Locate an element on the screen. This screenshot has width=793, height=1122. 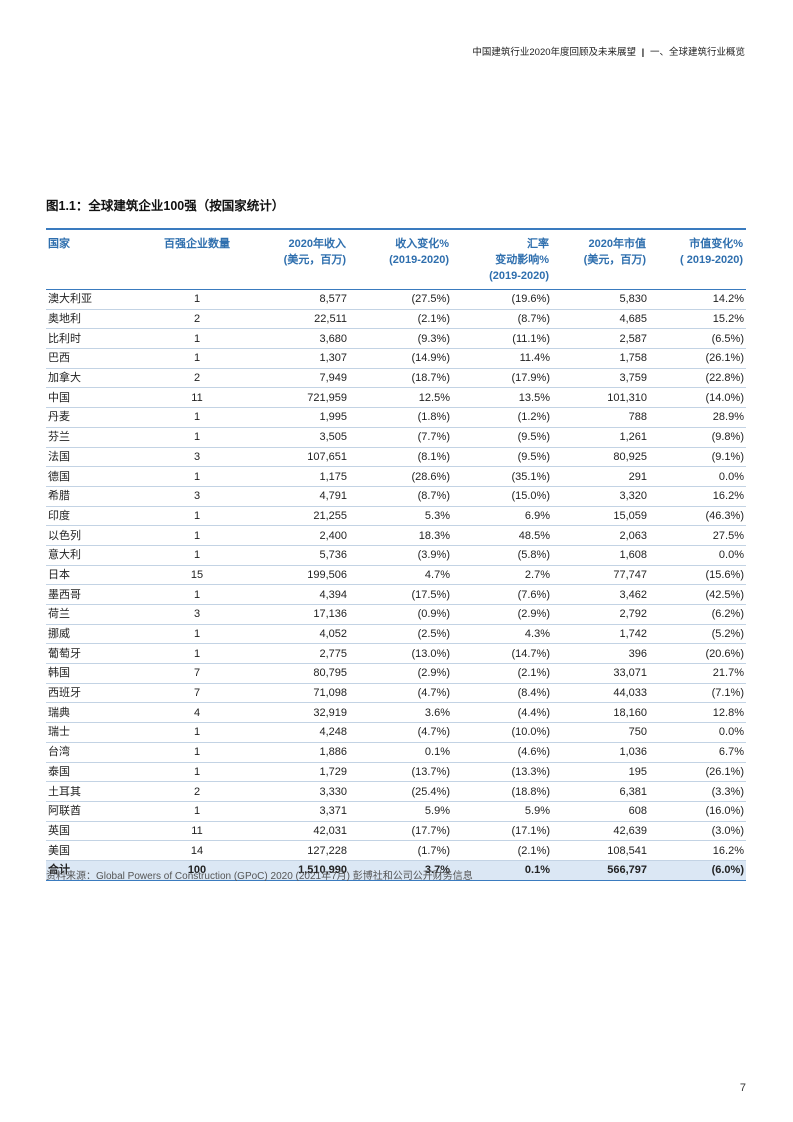
table-cell: (26.1%) is located at coordinates (697, 358).